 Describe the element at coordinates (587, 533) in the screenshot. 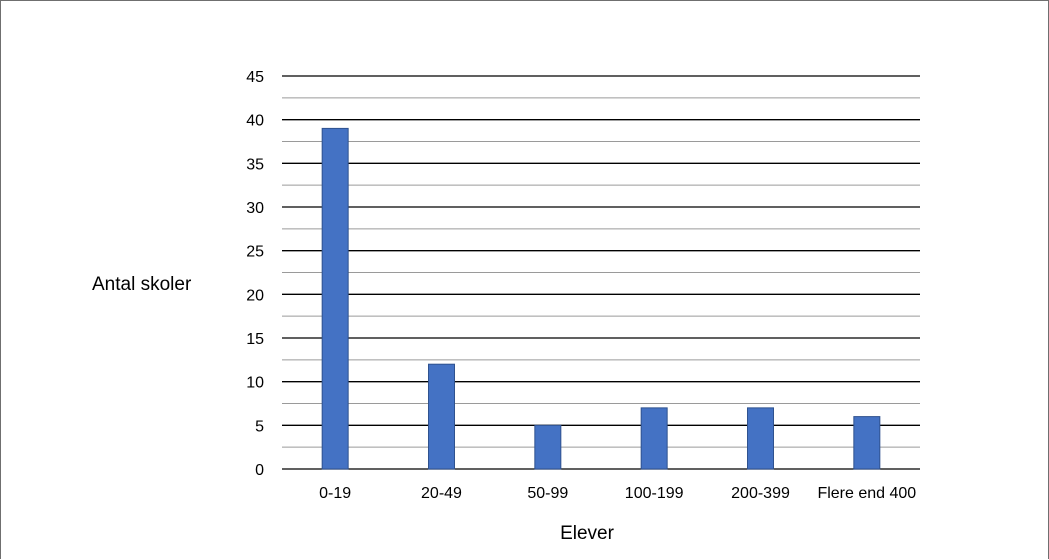

I see `x-axis-title: Elever` at that location.